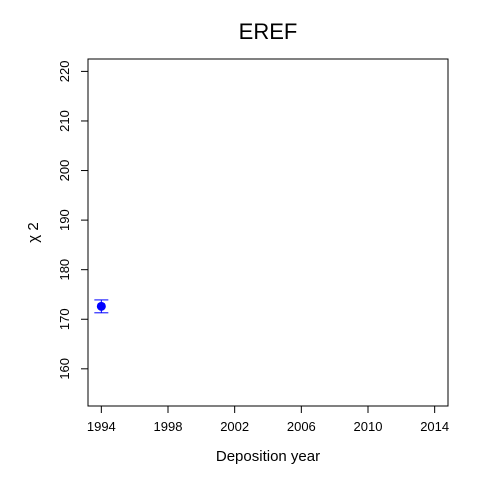  I want to click on y-tick-label: 170, so click(64, 319).